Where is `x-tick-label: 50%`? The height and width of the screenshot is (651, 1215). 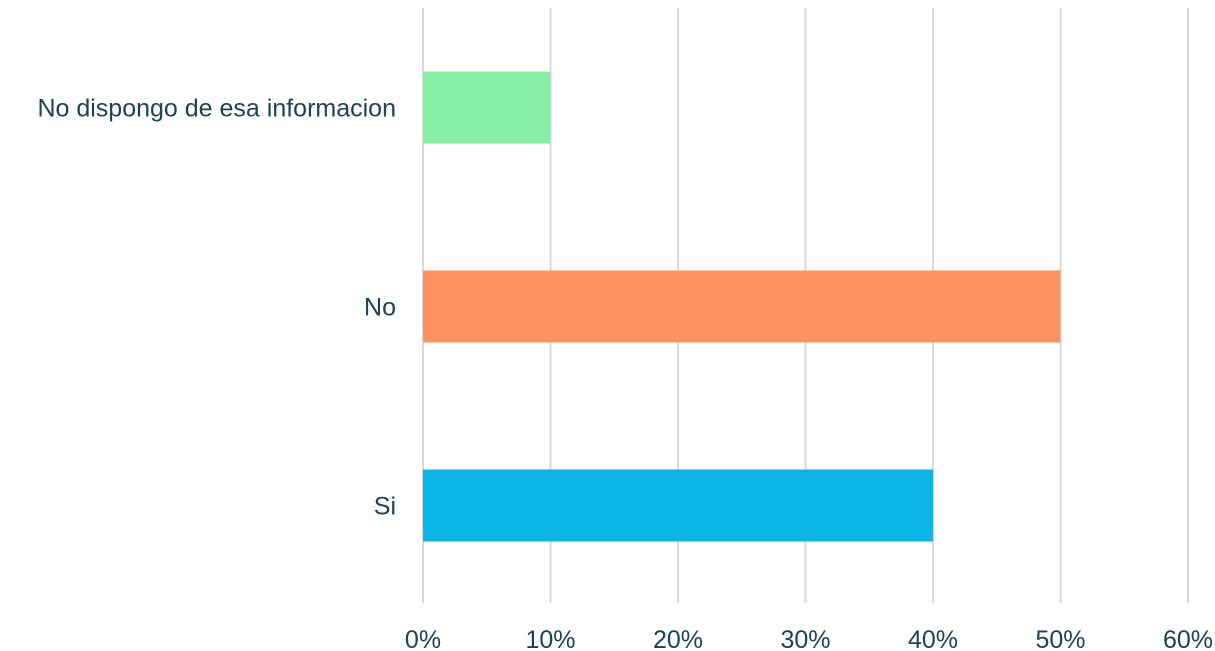
x-tick-label: 50% is located at coordinates (1060, 638).